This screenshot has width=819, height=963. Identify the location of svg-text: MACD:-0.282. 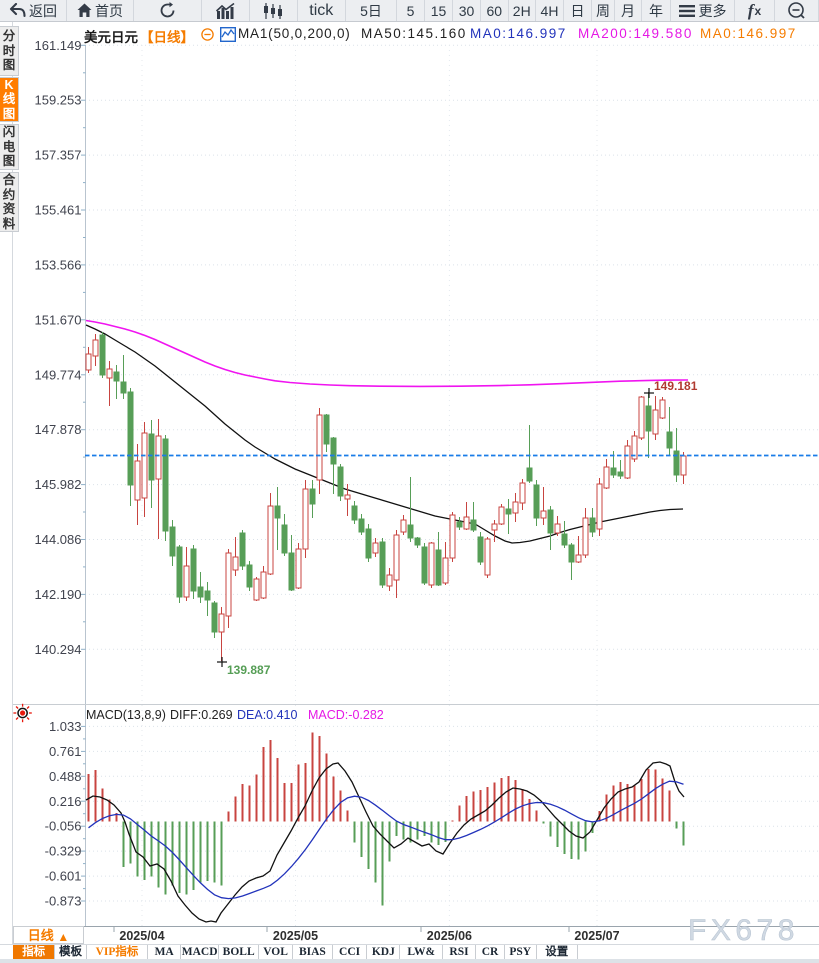
(346, 715).